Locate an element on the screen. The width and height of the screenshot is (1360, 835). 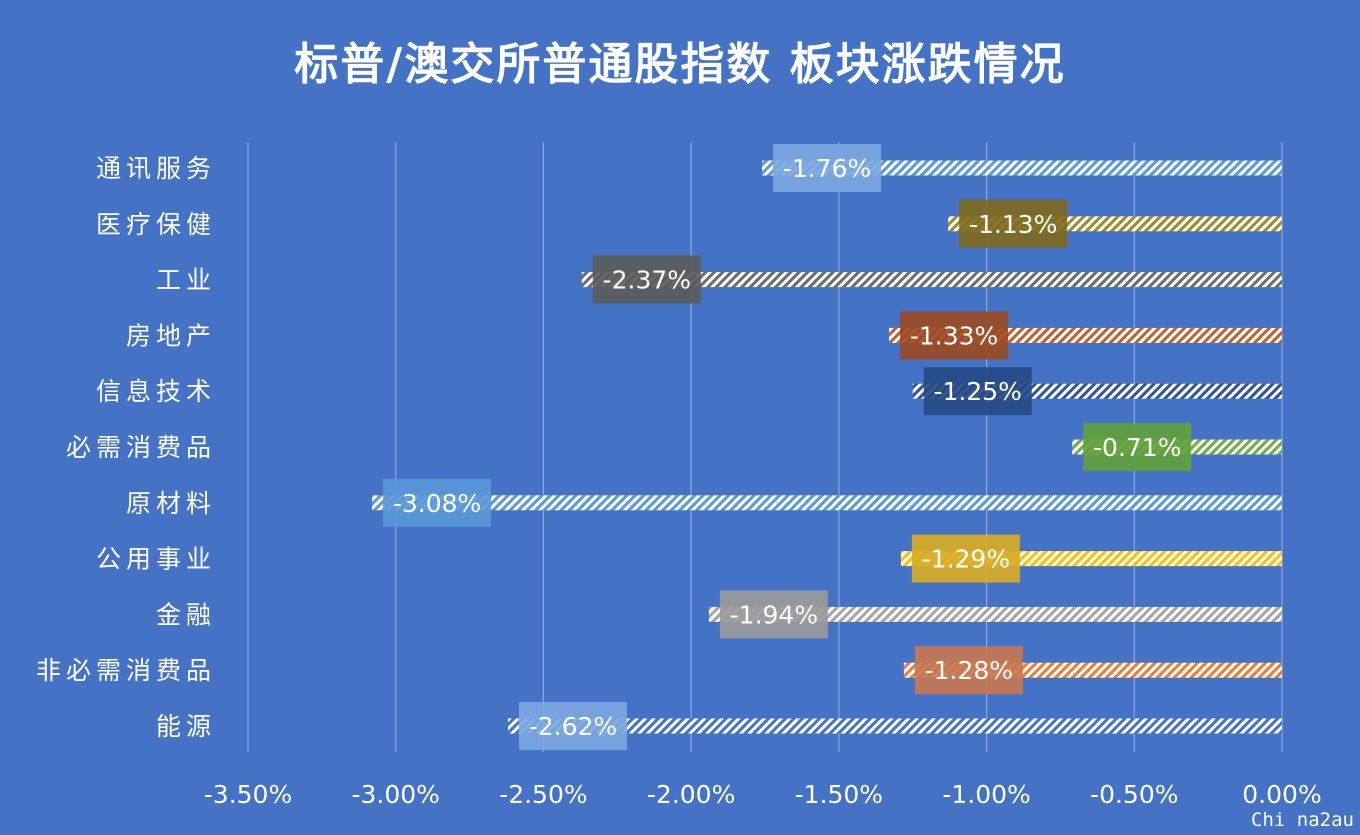
x-tick-label: -1.00% is located at coordinates (986, 794).